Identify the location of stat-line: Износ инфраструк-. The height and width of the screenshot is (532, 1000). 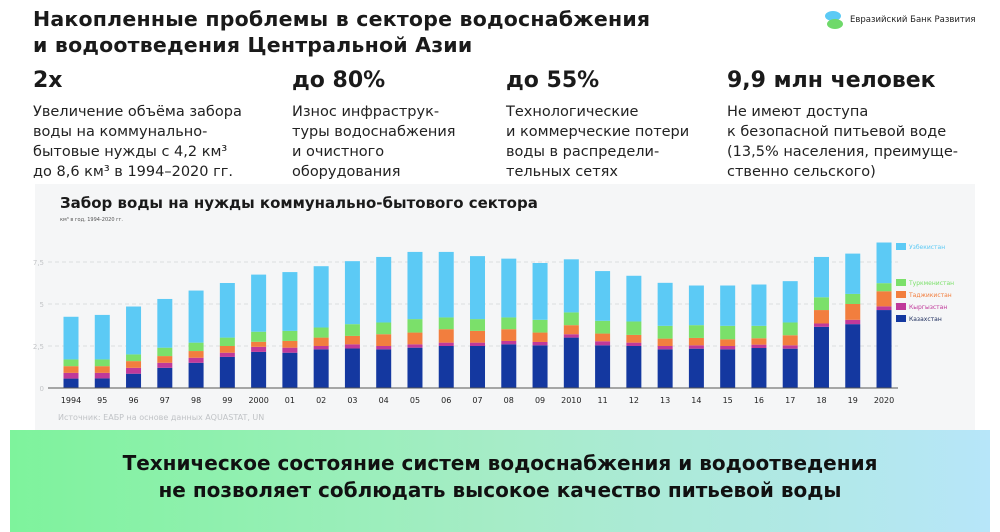
(366, 112).